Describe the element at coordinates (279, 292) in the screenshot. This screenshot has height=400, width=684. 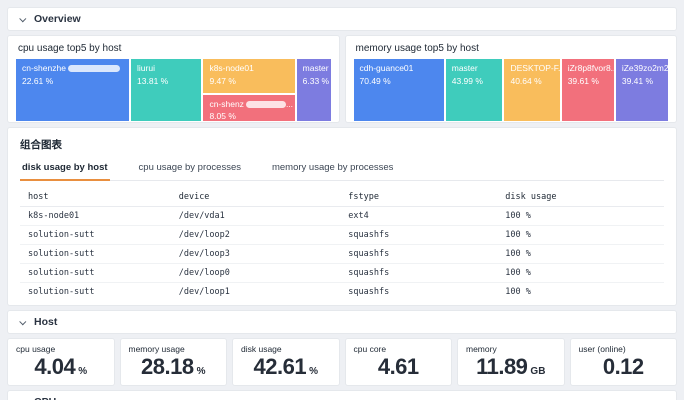
I see `table-row: solution-sutt/dev/loop1 squashfs 100 %` at that location.